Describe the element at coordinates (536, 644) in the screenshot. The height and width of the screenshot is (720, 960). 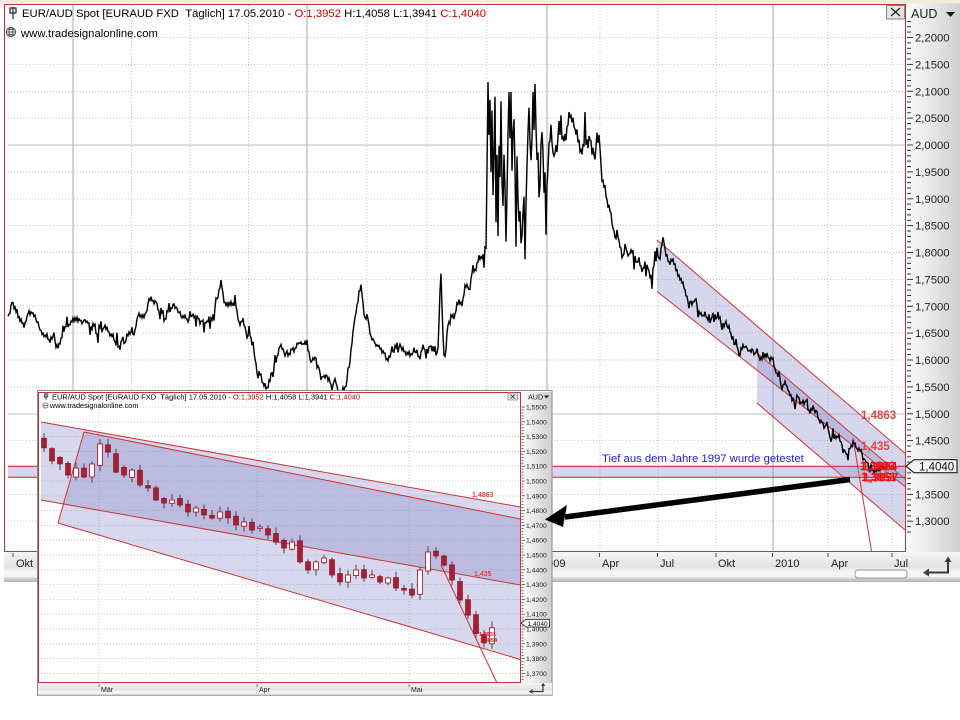
I see `svg-text: 1,3900` at that location.